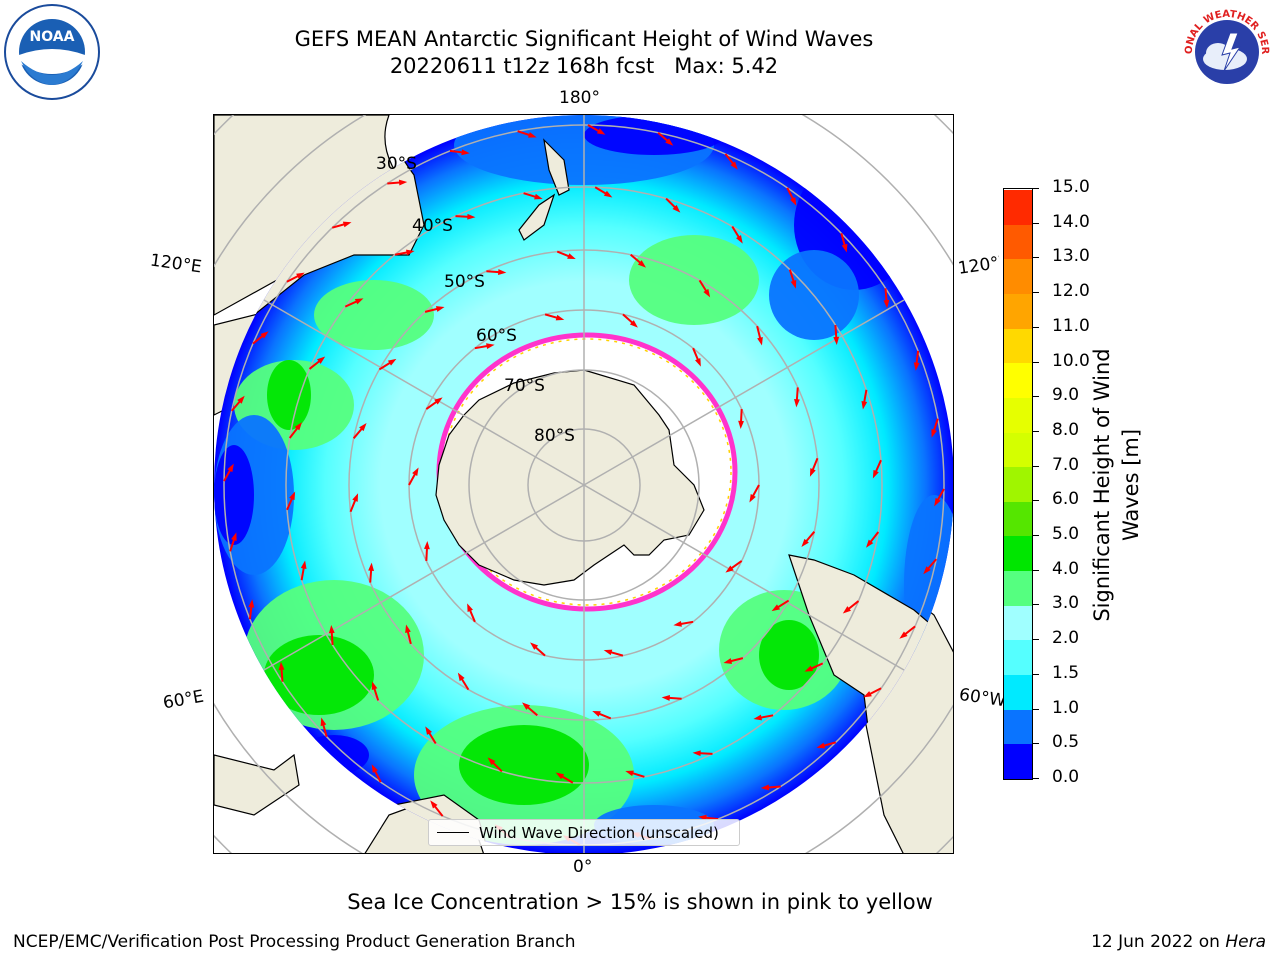 The width and height of the screenshot is (1280, 960). Describe the element at coordinates (464, 282) in the screenshot. I see `lat-label-50s: 50°S` at that location.